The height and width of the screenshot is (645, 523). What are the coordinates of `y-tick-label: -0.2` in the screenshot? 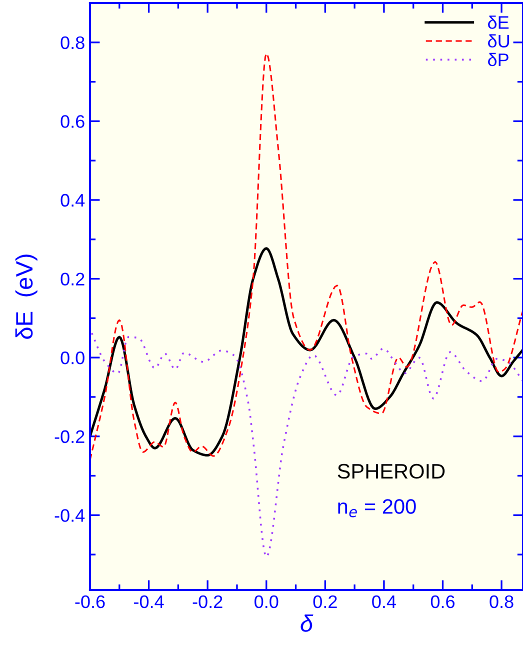 It's located at (69, 437).